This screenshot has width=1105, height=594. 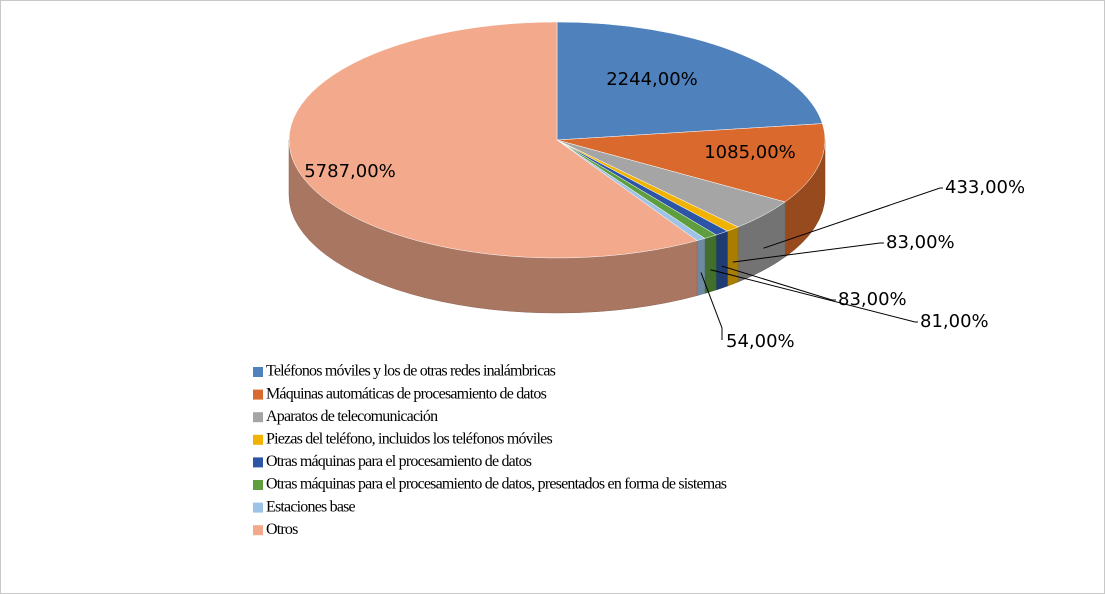 What do you see at coordinates (282, 529) in the screenshot?
I see `legend-label: Otros` at bounding box center [282, 529].